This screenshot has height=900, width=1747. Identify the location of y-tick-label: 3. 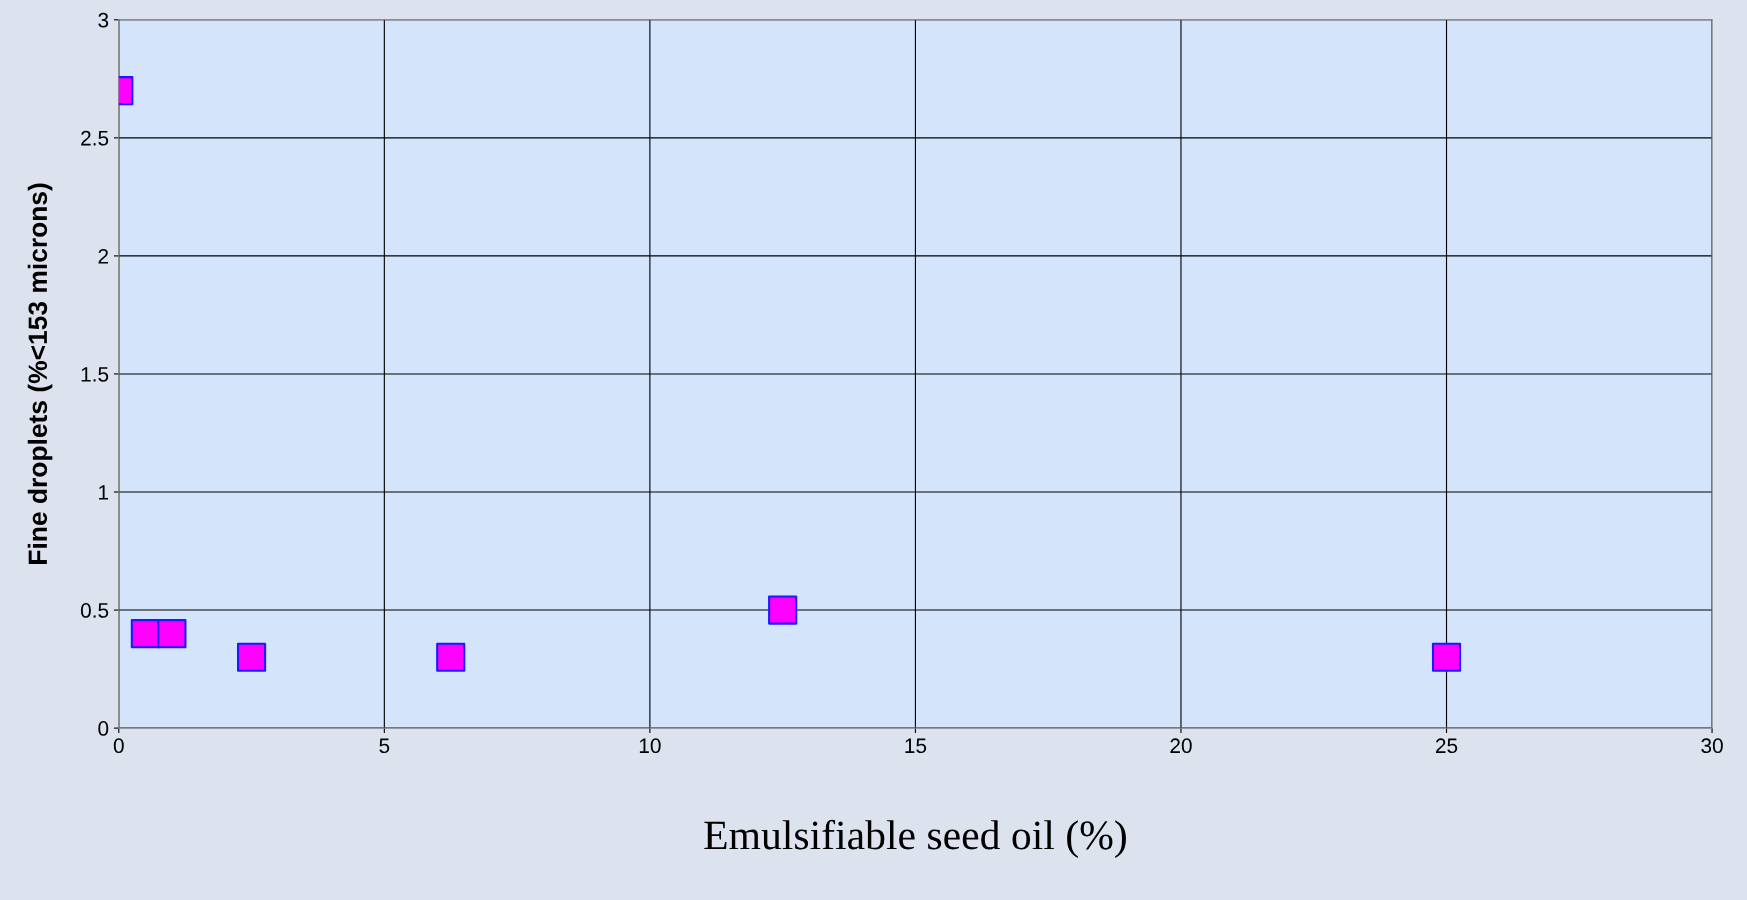
(103, 20).